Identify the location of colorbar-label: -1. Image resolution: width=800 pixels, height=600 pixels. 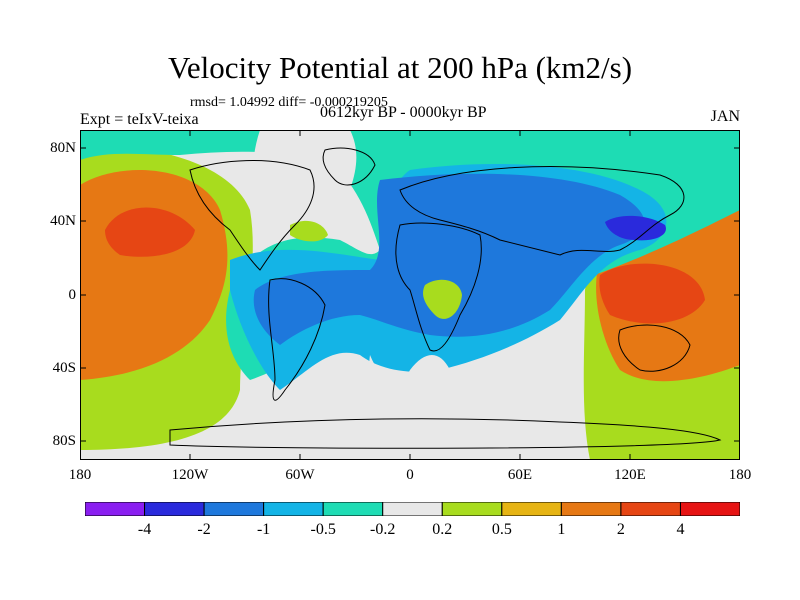
(263, 529).